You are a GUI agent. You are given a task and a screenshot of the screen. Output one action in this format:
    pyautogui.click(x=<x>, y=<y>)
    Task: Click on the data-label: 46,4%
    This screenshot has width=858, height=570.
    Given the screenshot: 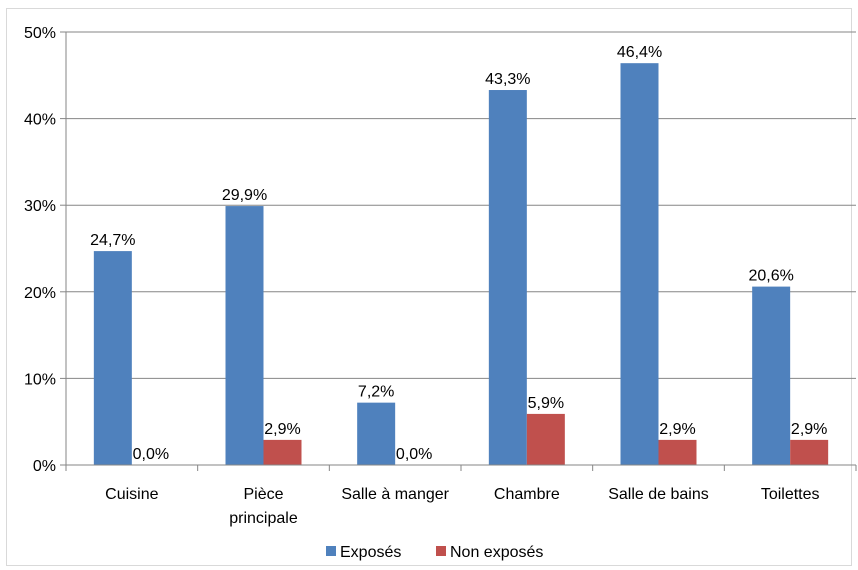 What is the action you would take?
    pyautogui.click(x=639, y=52)
    